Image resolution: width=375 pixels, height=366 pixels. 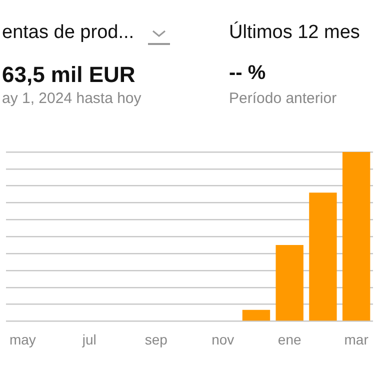 What do you see at coordinates (22, 339) in the screenshot?
I see `x-tick-label: may` at bounding box center [22, 339].